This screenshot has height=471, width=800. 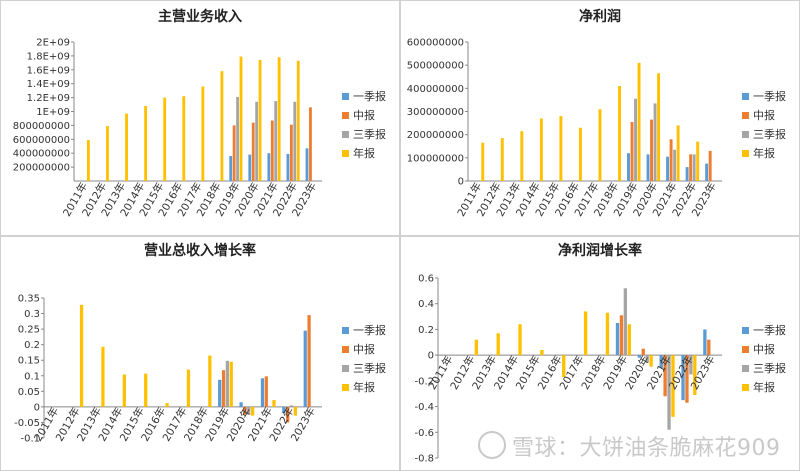 I want to click on y-tick-label: -0.4, so click(x=424, y=407).